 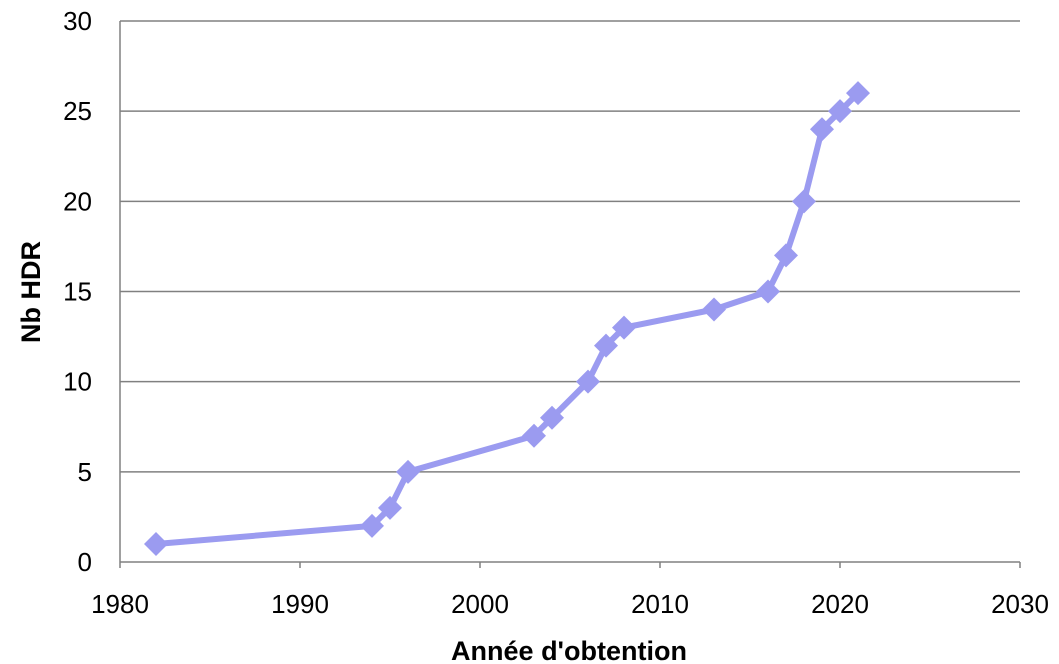 What do you see at coordinates (77, 111) in the screenshot?
I see `y-tick-label: 25` at bounding box center [77, 111].